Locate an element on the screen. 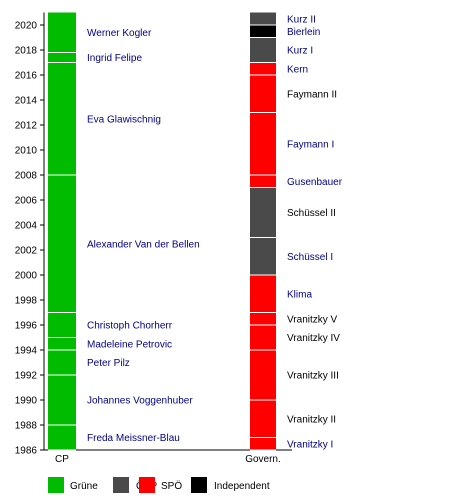 This screenshot has width=450, height=500. label-vranitzky-i: Vranitzky I is located at coordinates (310, 444).